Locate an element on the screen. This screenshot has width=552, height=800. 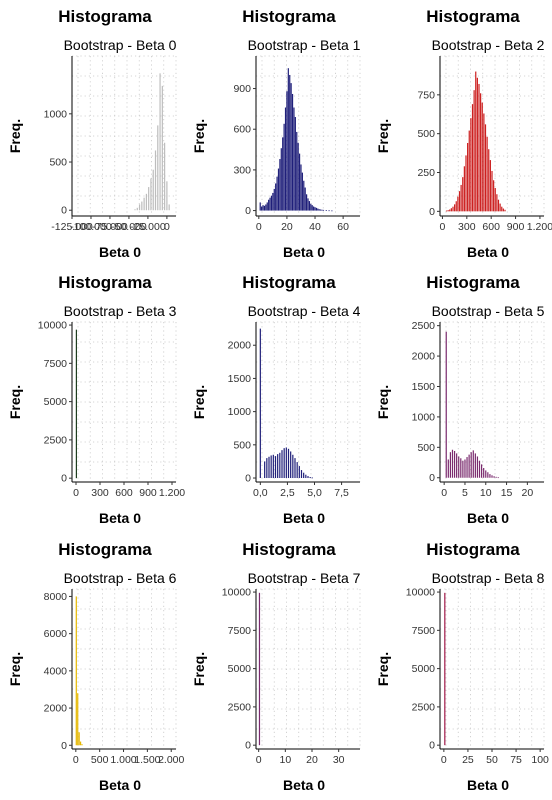
y-tick-label: 4000 is located at coordinates (56, 671).